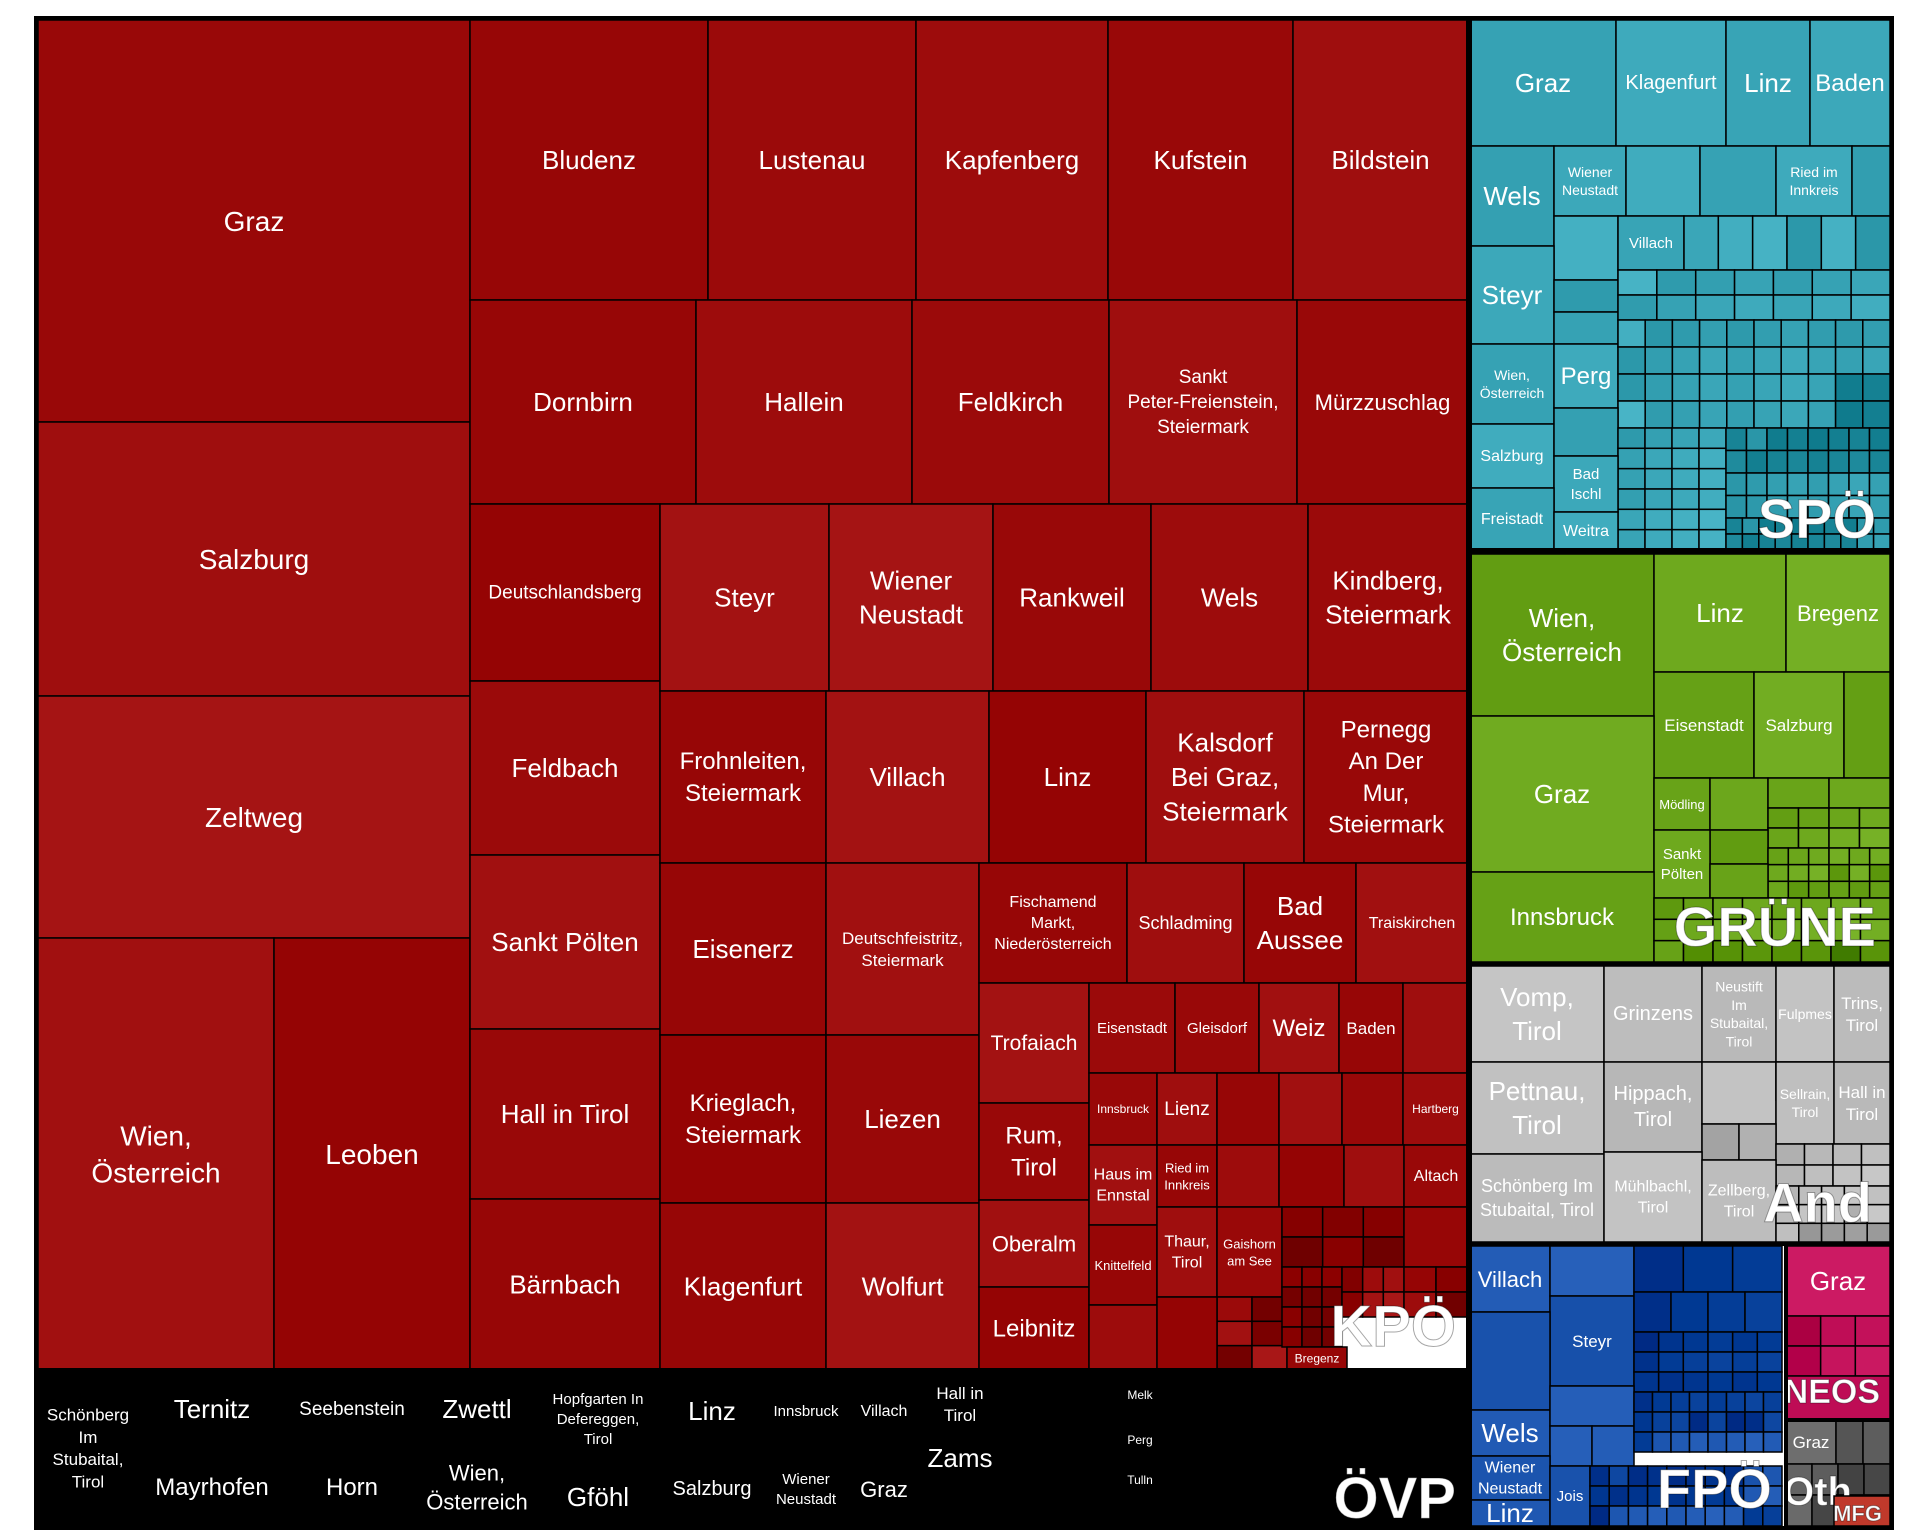 Image resolution: width=1920 pixels, height=1536 pixels. I want to click on cell-kpö-hallein, so click(804, 402).